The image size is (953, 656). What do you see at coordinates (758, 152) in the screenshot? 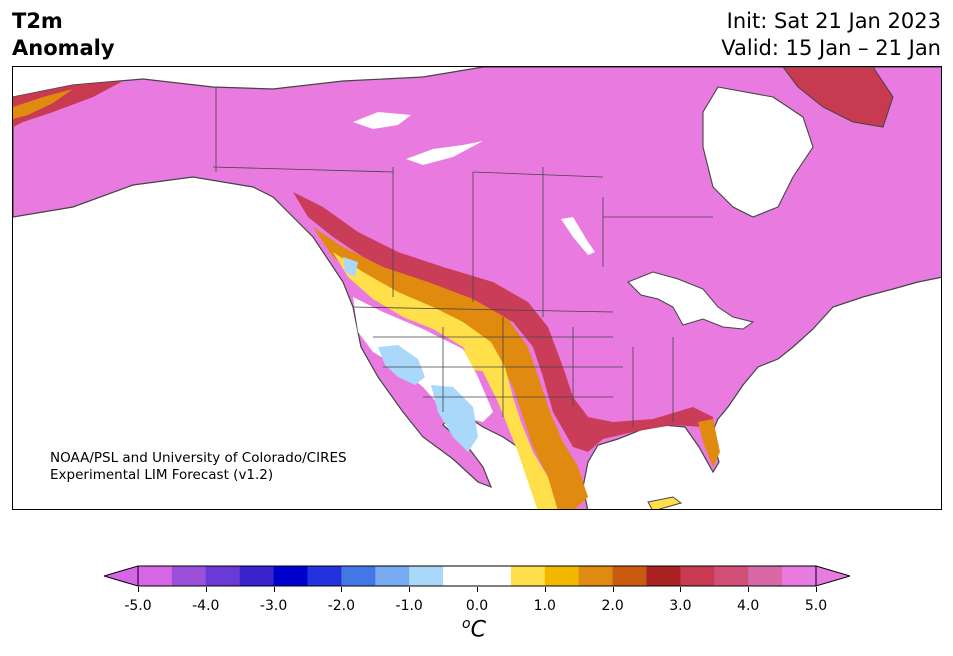
I see `hudson-bay` at bounding box center [758, 152].